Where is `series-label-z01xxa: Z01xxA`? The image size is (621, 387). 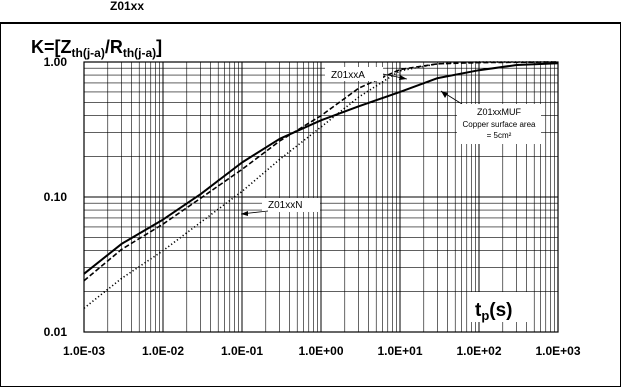
series-label-z01xxa: Z01xxA is located at coordinates (348, 75).